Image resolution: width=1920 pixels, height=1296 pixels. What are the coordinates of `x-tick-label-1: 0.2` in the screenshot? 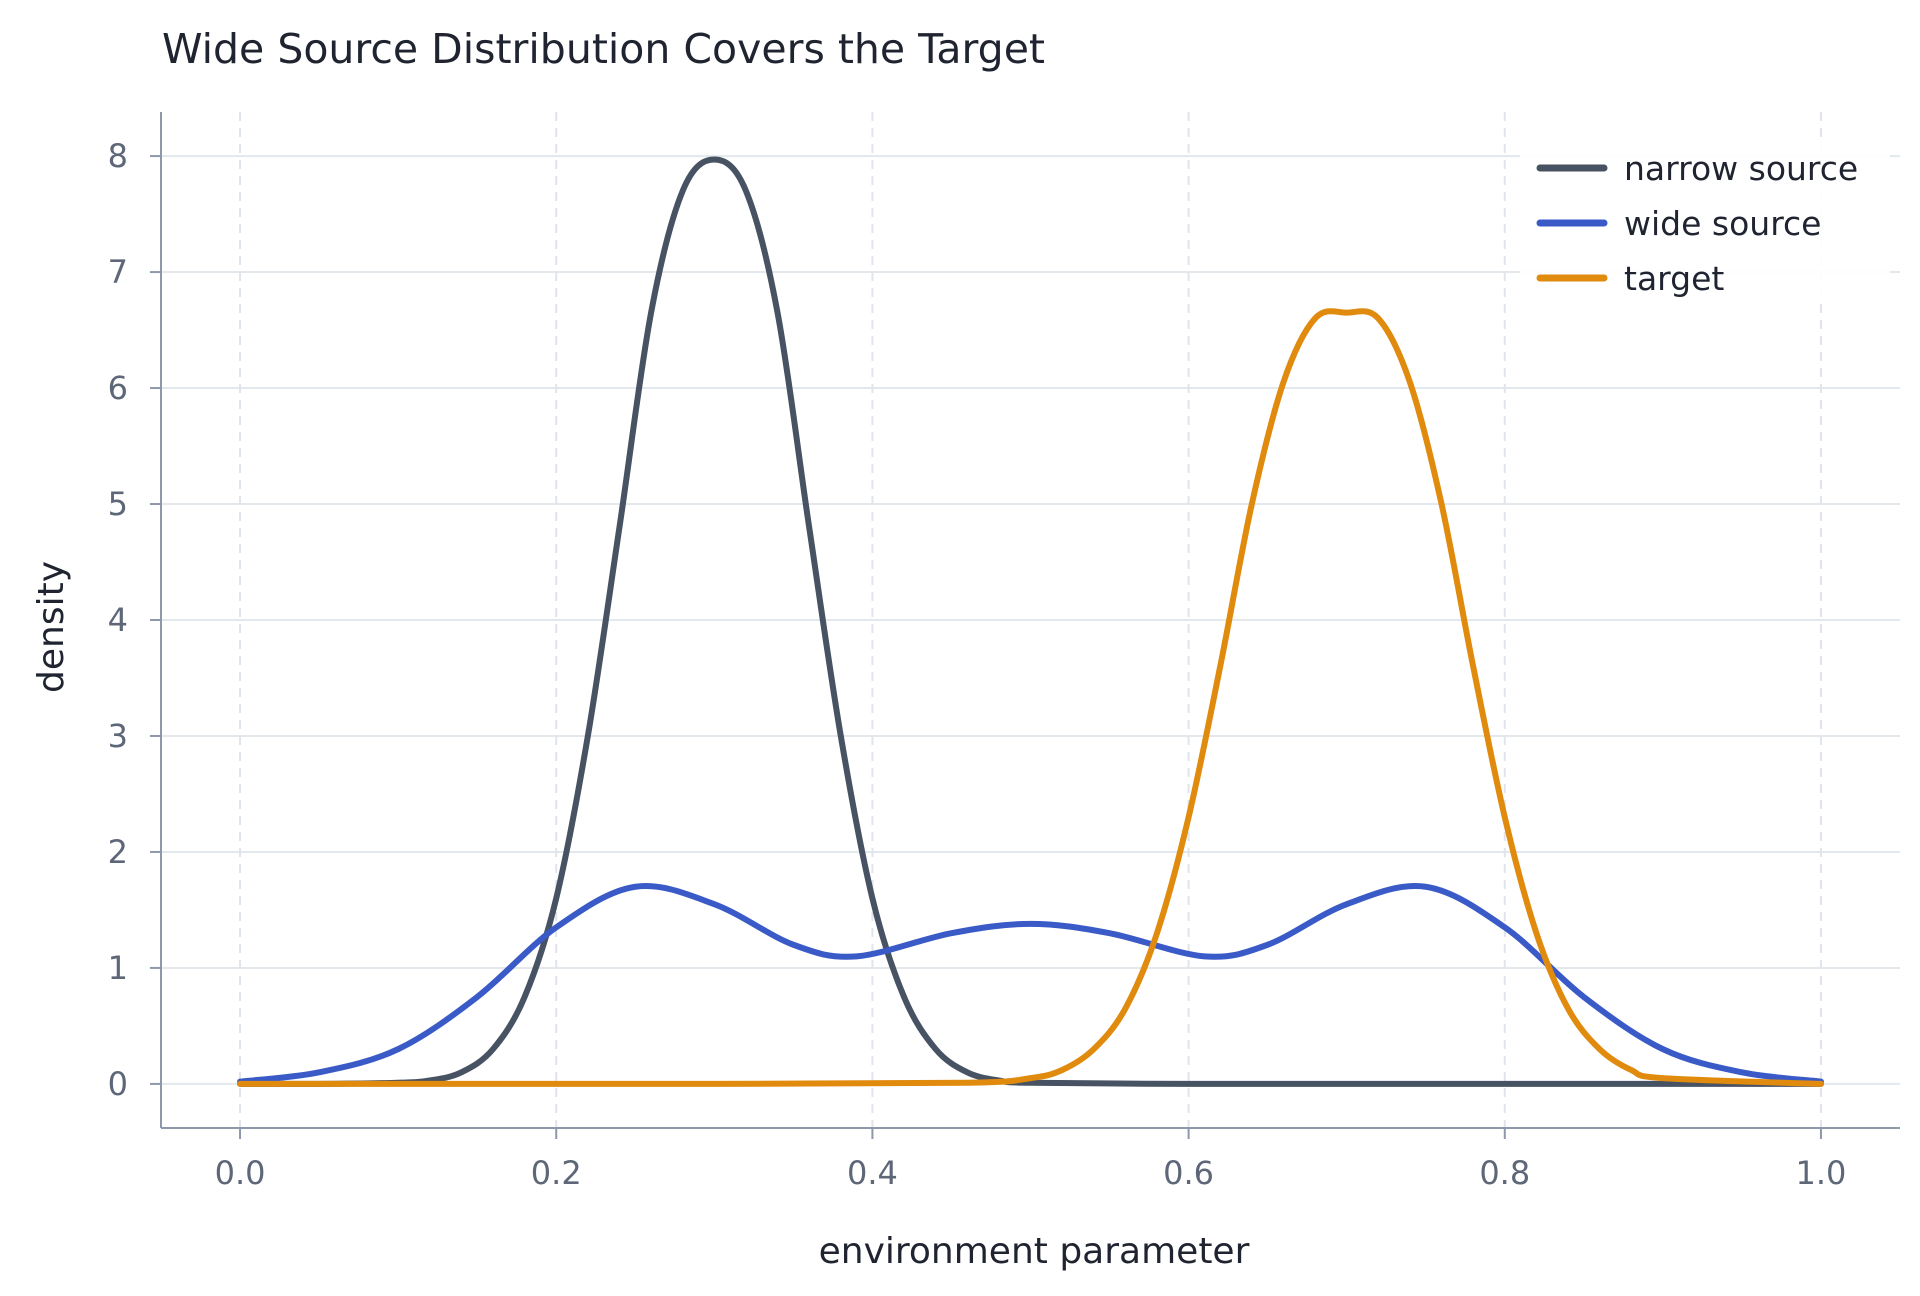 It's located at (556, 1173).